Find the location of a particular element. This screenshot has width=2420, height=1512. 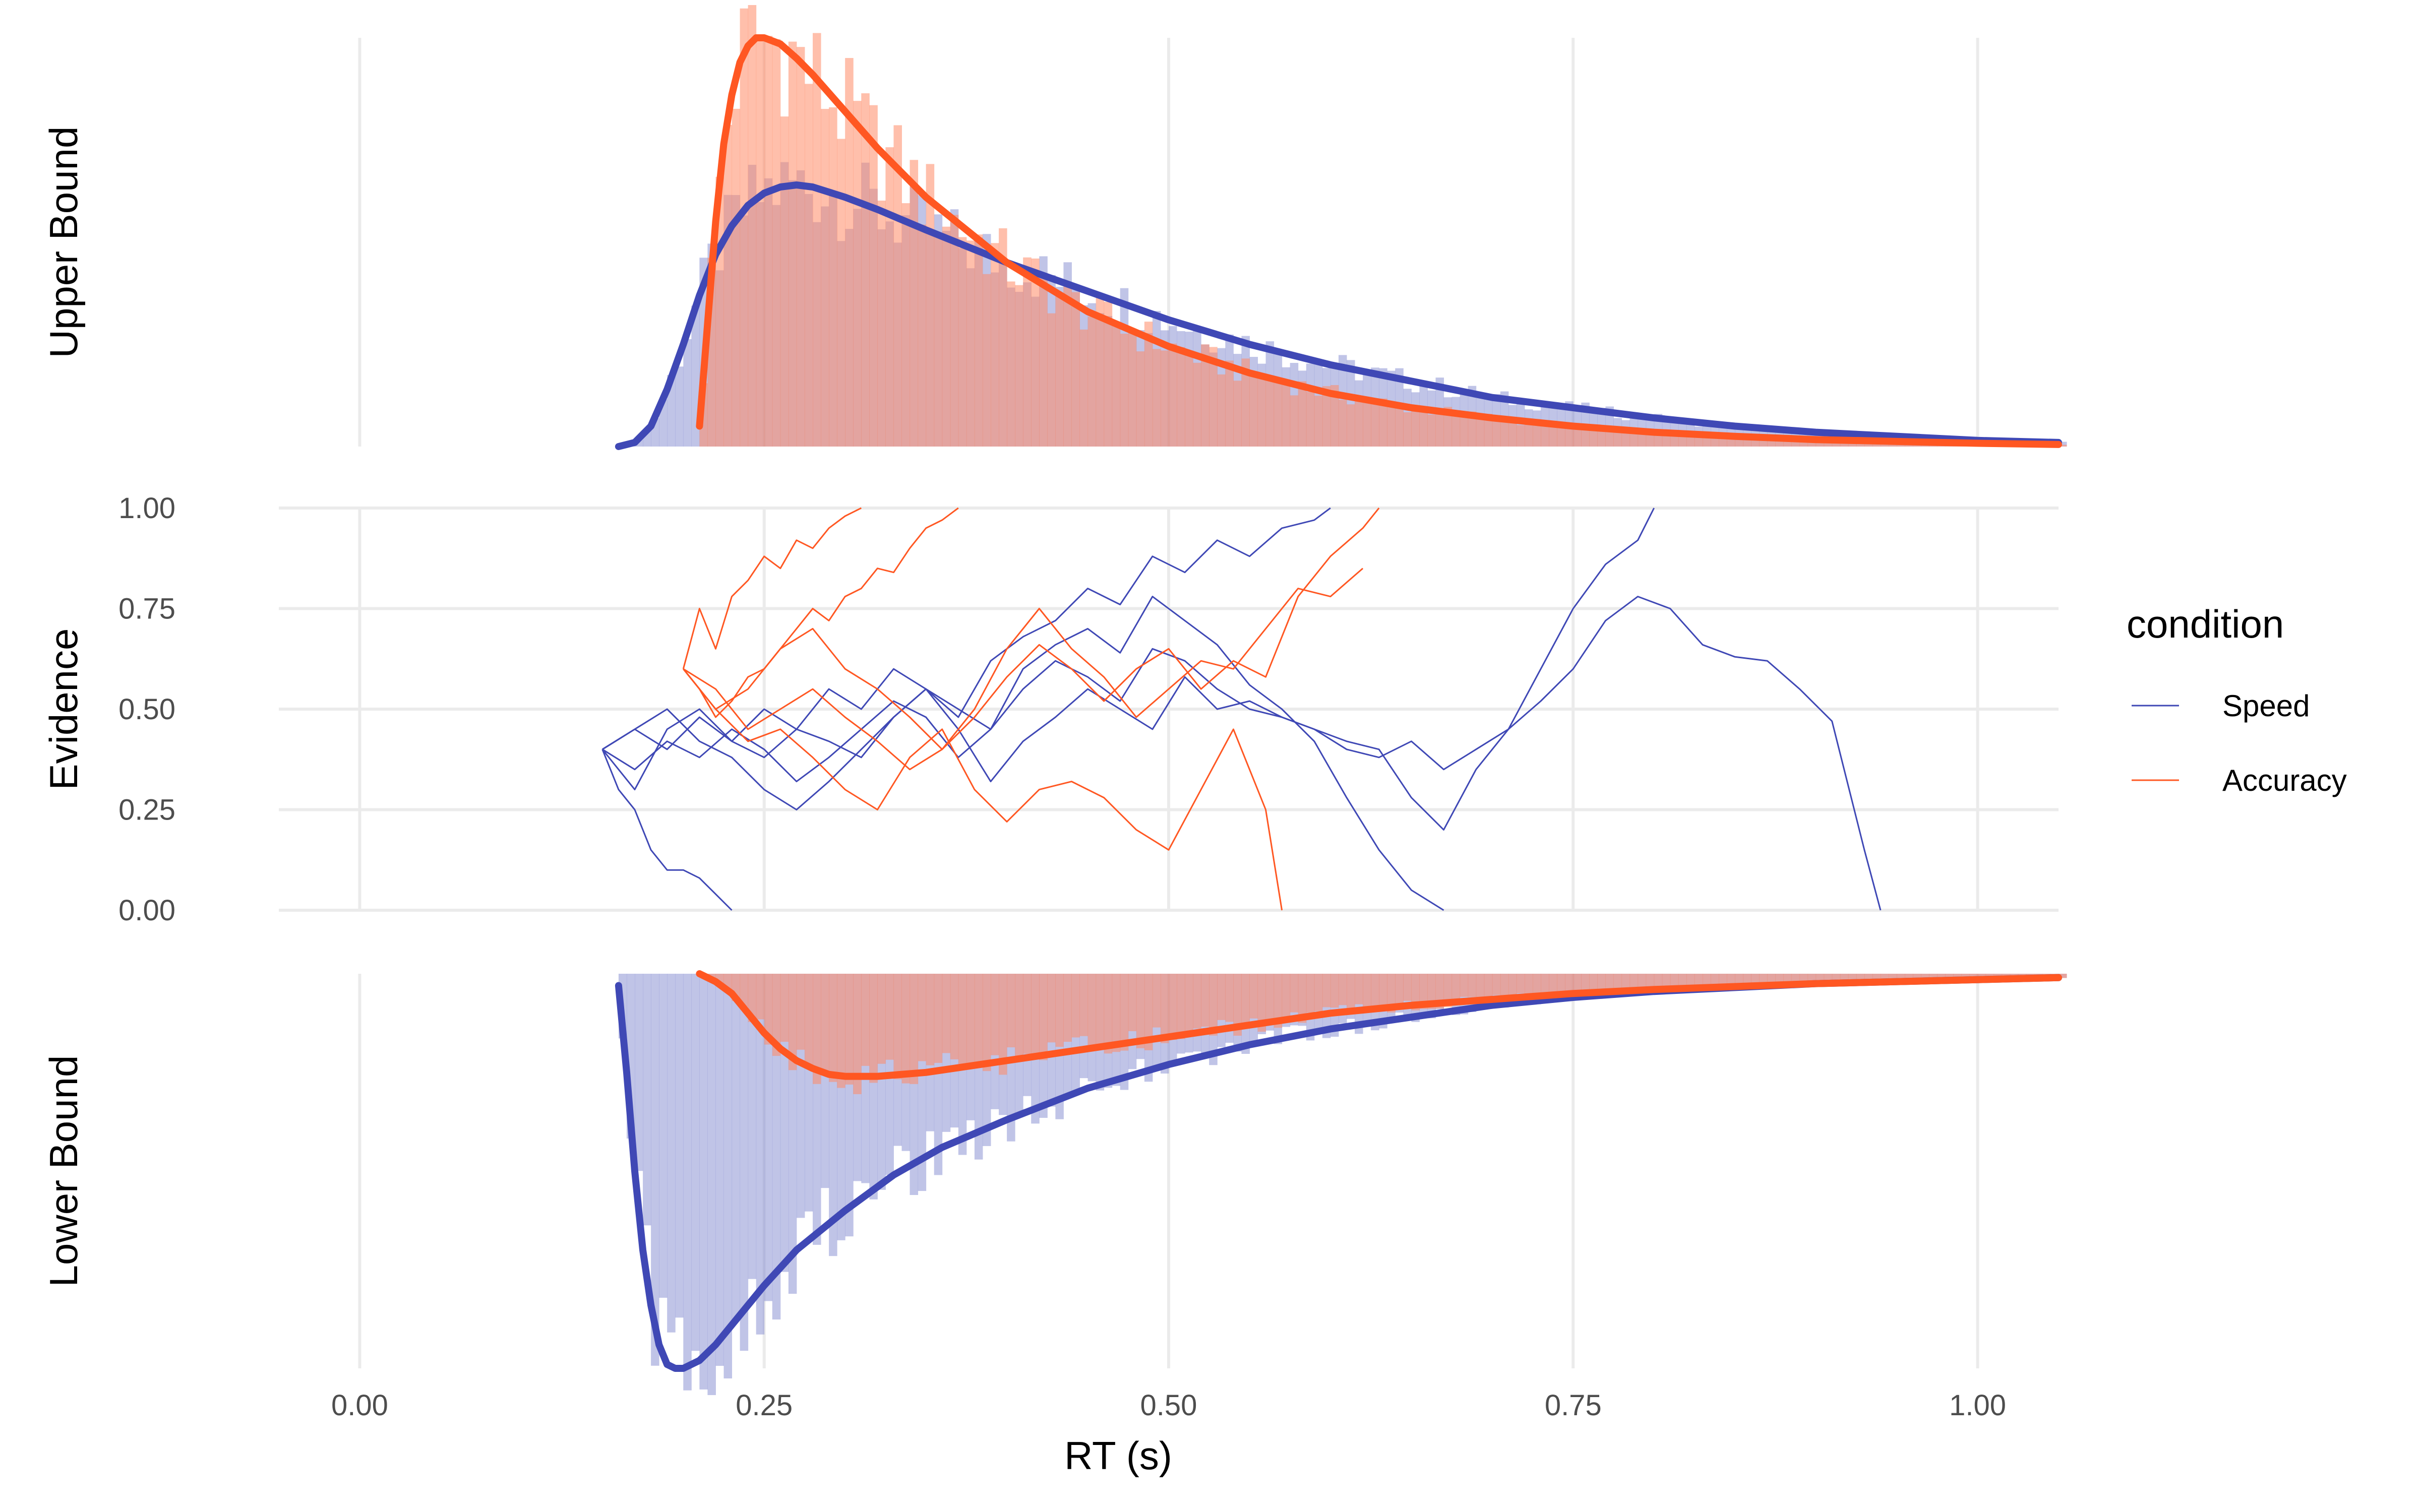

density-curve-speed is located at coordinates (1338, 315).